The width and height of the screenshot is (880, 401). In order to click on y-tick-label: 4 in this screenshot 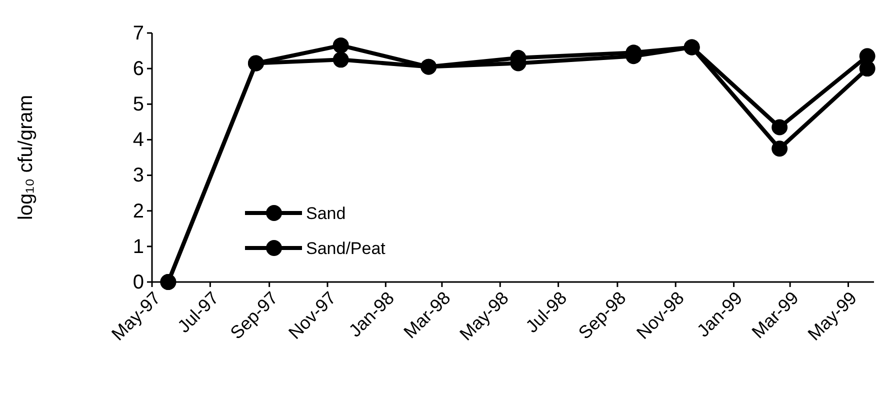, I will do `click(138, 140)`.